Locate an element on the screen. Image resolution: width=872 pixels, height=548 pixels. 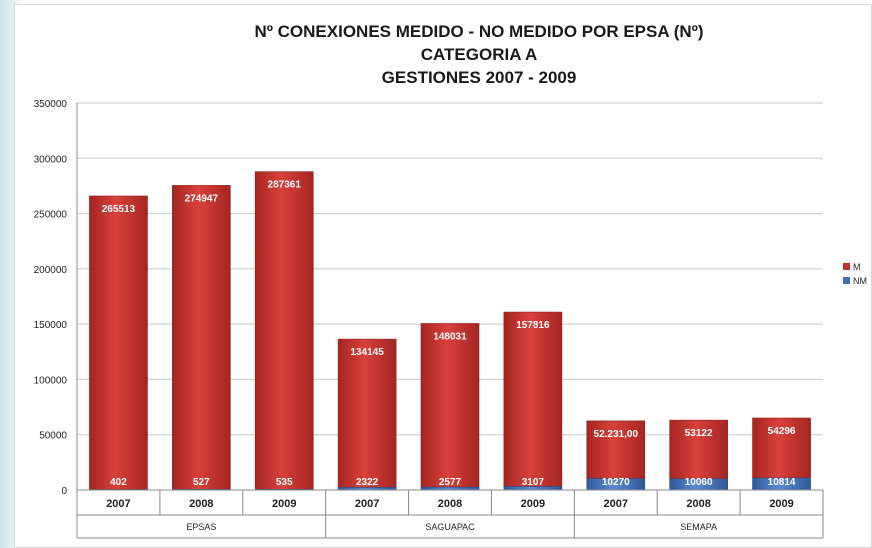
data-label-nm: 535 is located at coordinates (284, 482).